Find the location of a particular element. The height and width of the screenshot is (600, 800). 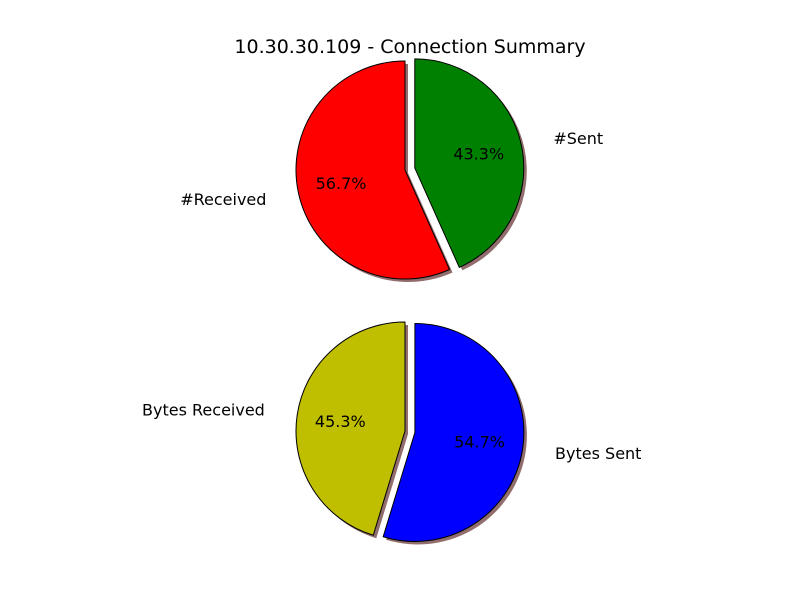

slice-percent-bytes-received: 45.3% is located at coordinates (340, 421).